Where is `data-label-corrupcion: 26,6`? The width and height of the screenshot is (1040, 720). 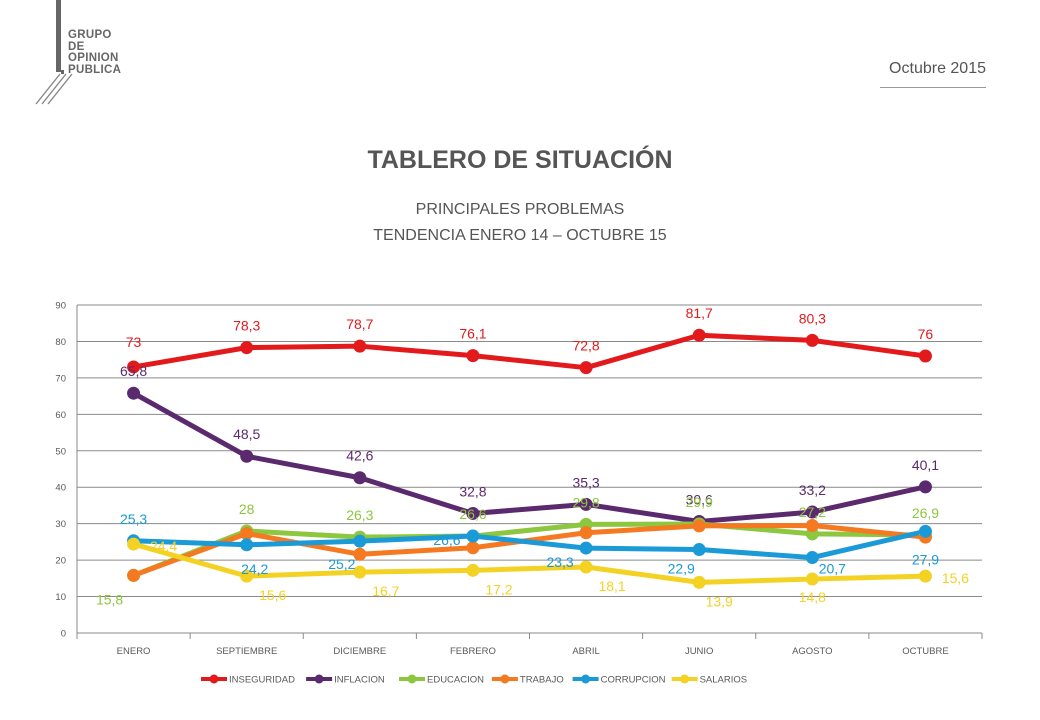
data-label-corrupcion: 26,6 is located at coordinates (446, 540).